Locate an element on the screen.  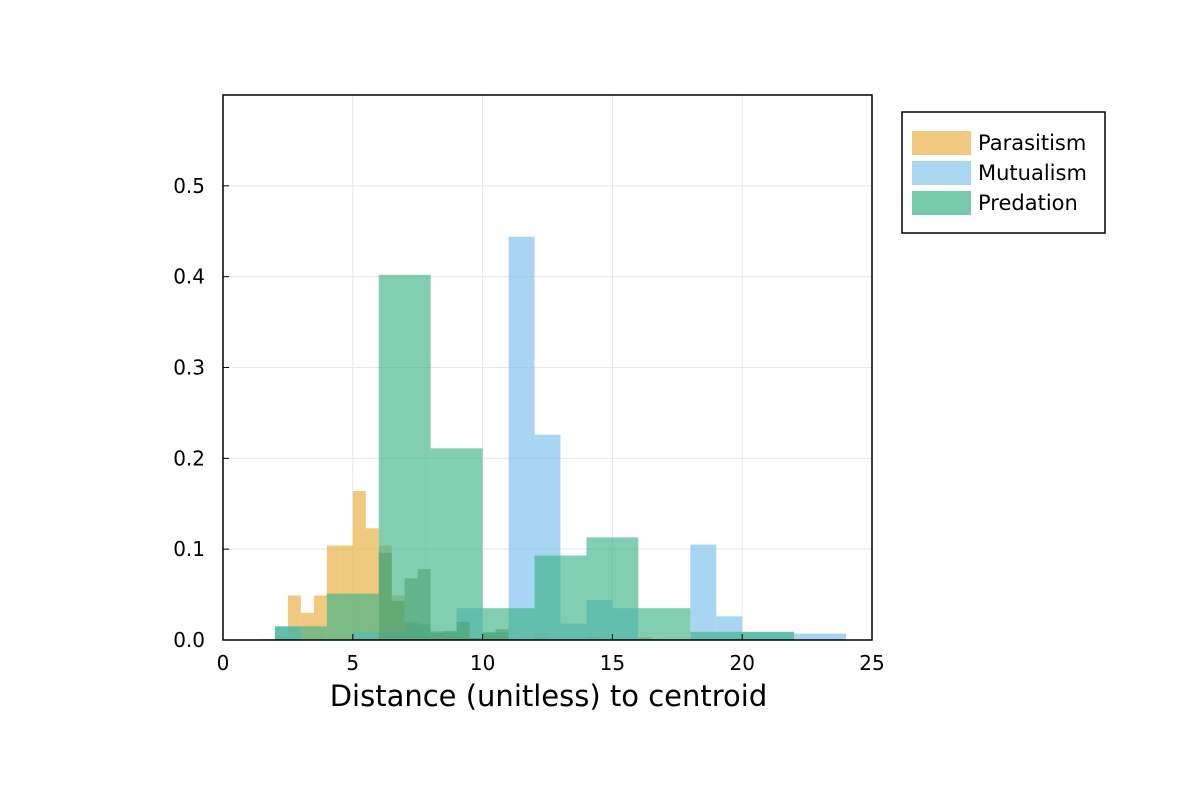
x-tick-label: 10 is located at coordinates (482, 663).